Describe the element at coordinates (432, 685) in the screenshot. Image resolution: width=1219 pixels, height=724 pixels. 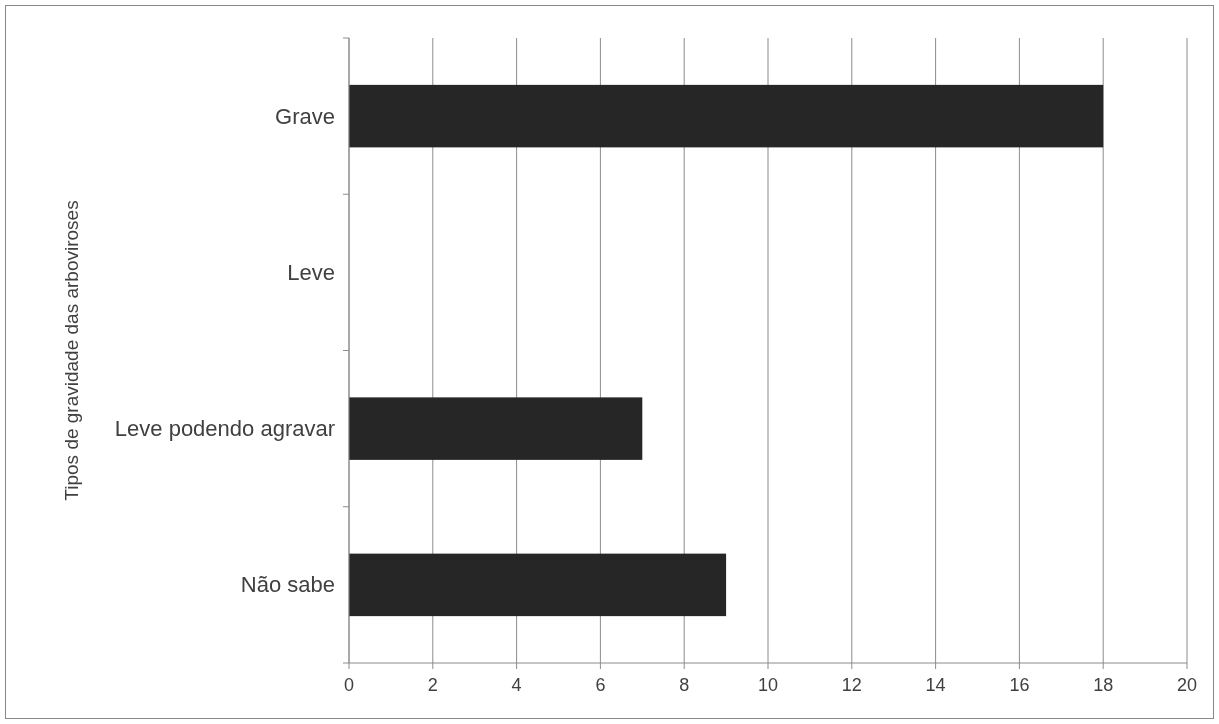
I see `x-tick-label: 2` at that location.